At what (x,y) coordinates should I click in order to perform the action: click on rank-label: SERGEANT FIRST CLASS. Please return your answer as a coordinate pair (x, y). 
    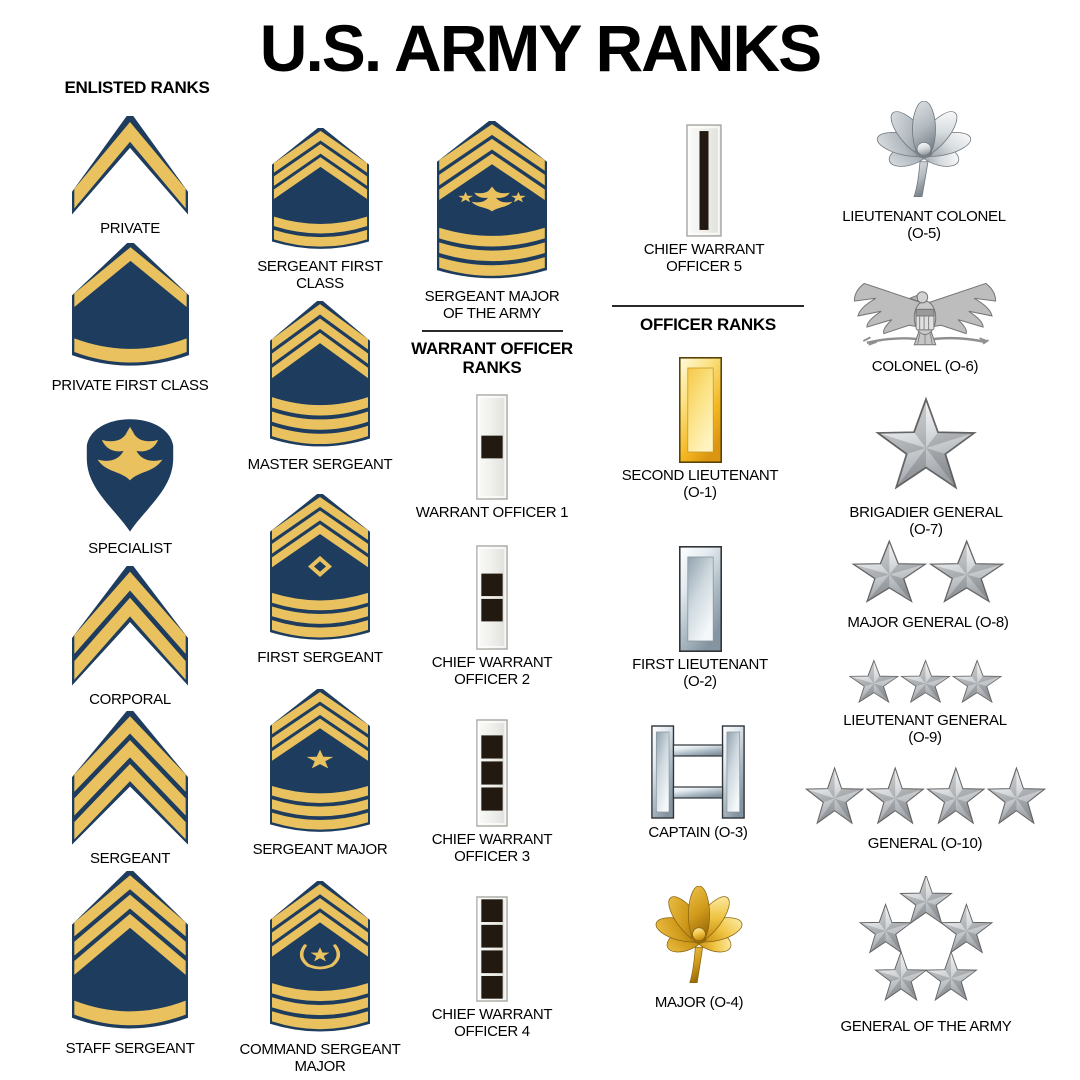
    Looking at the image, I should click on (320, 275).